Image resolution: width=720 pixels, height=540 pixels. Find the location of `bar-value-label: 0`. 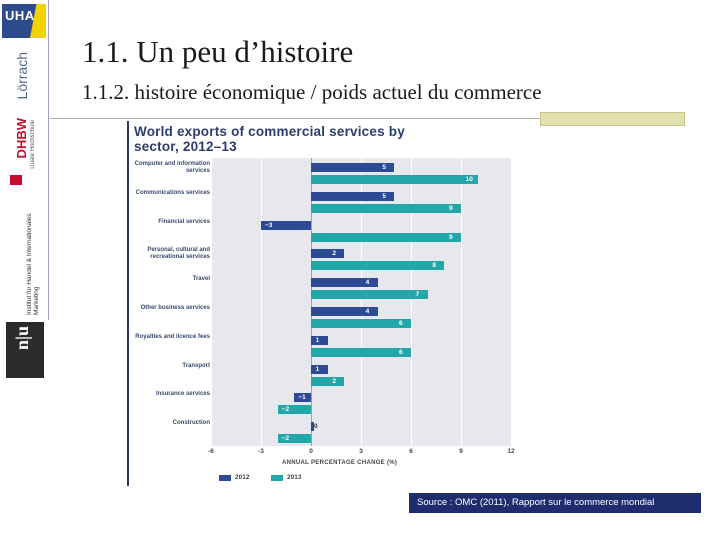

bar-value-label: 0 is located at coordinates (316, 427).